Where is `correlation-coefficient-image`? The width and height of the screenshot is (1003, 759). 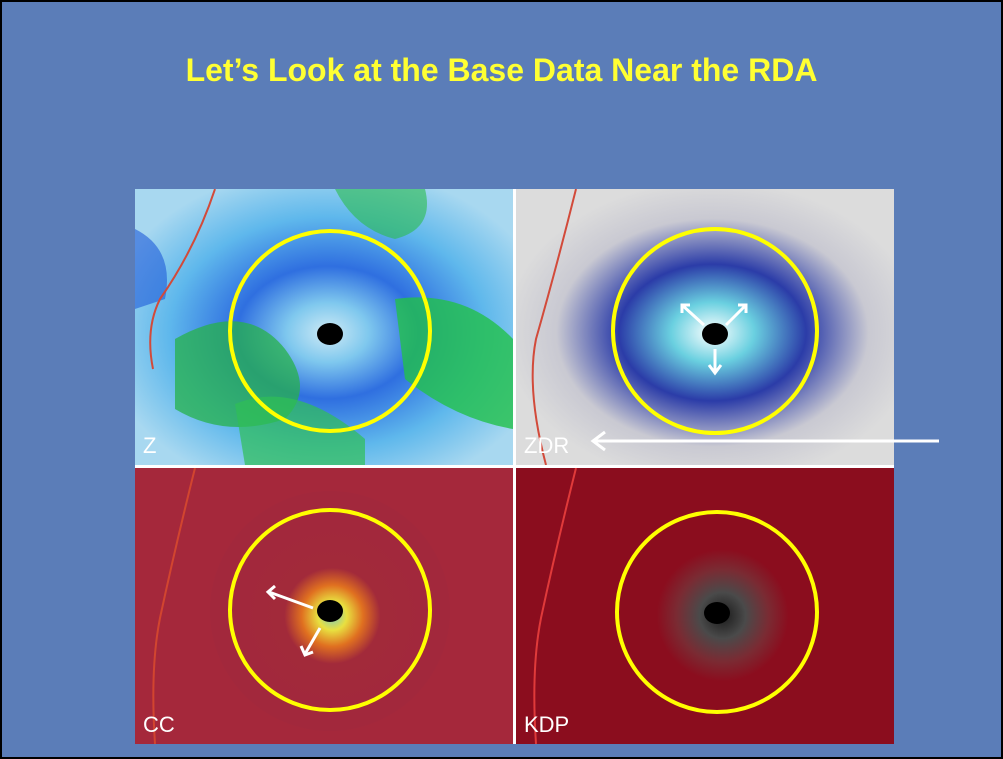 correlation-coefficient-image is located at coordinates (324, 606).